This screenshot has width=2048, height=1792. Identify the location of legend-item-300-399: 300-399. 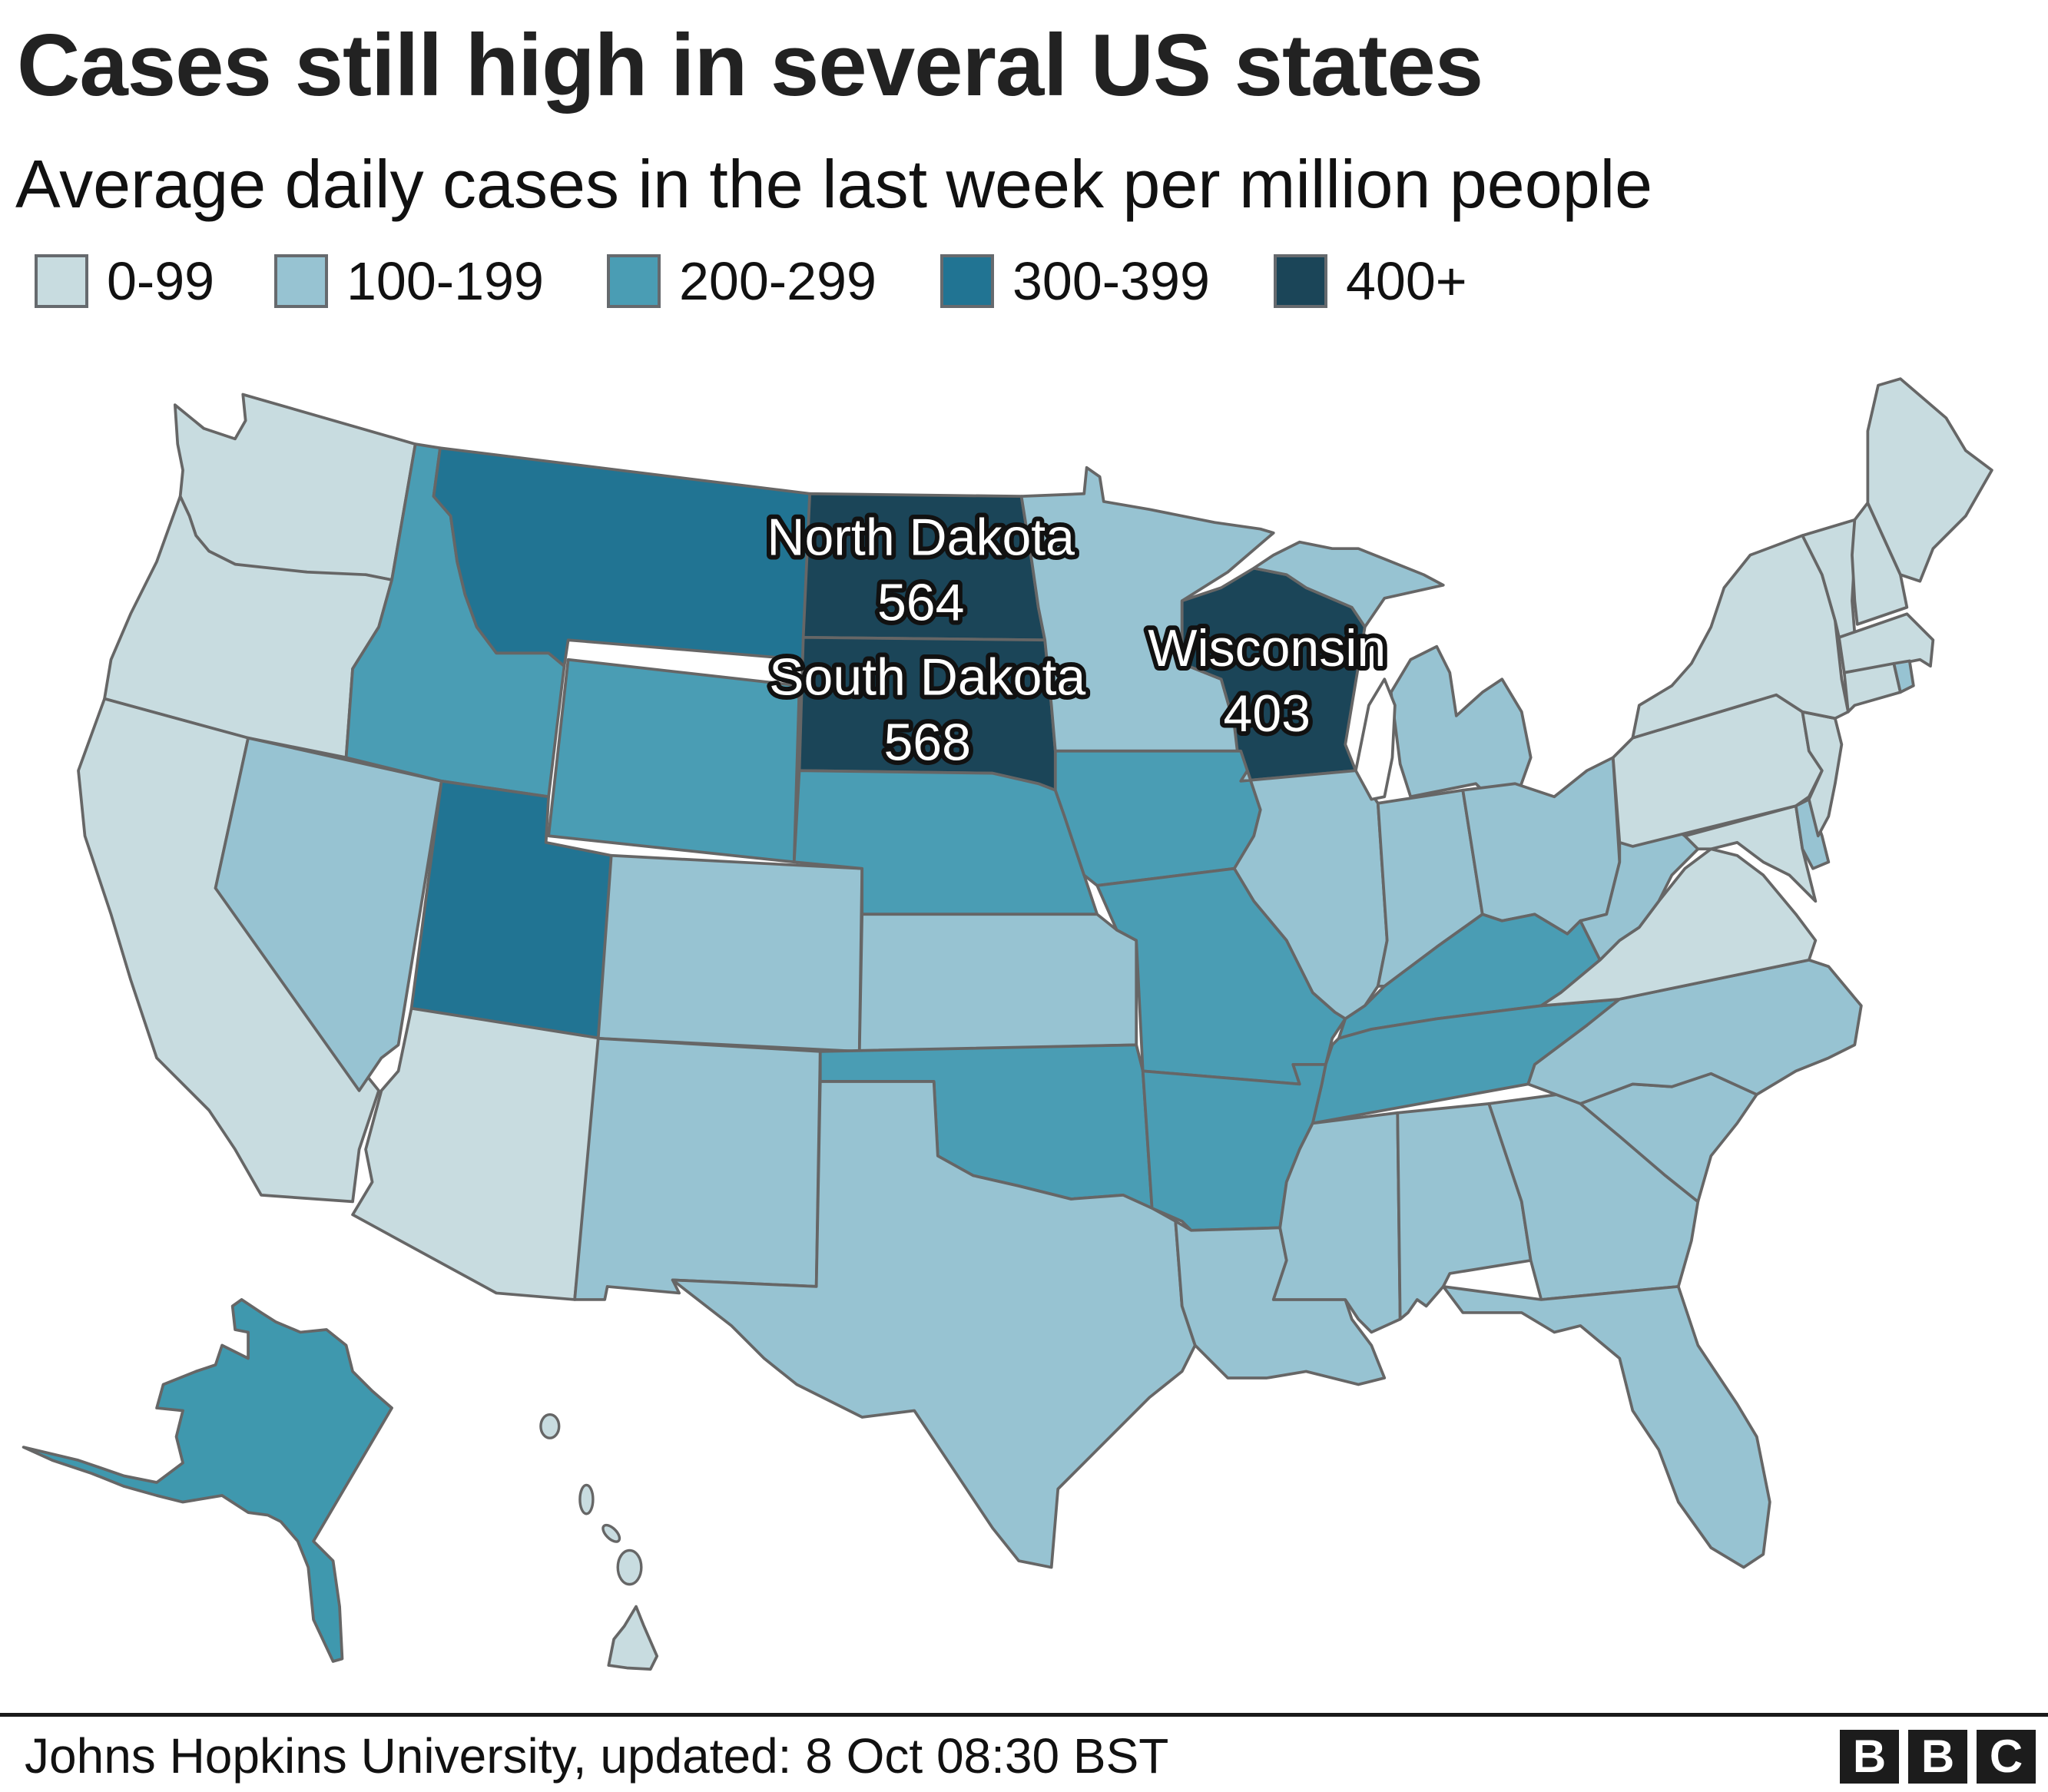
(1075, 281).